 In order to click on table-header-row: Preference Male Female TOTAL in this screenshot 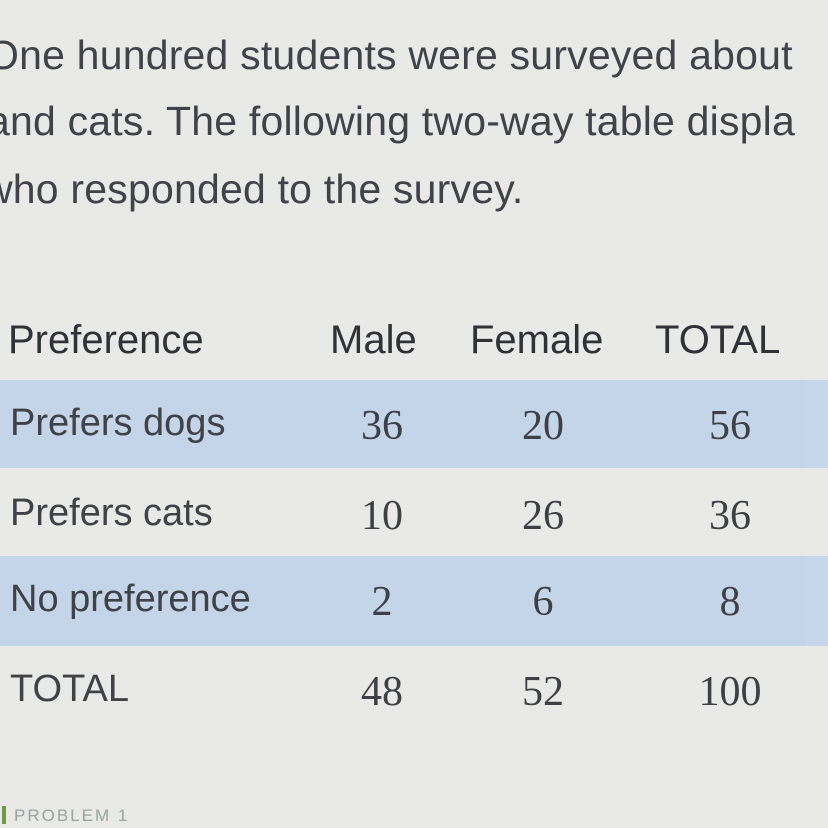, I will do `click(414, 340)`.